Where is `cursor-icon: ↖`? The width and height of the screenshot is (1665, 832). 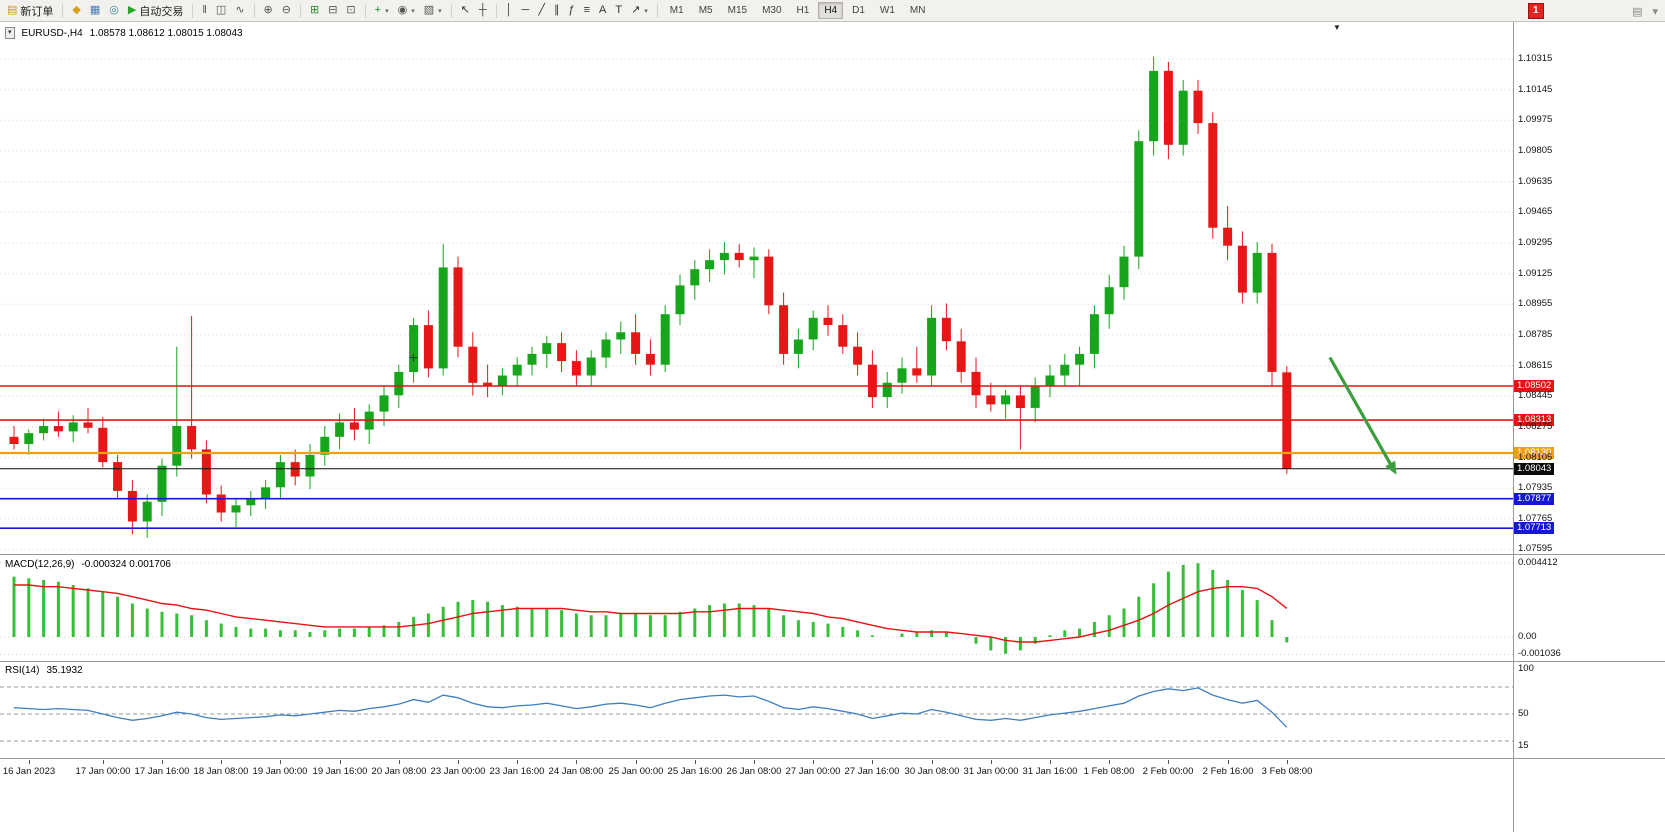
cursor-icon: ↖ is located at coordinates (465, 10).